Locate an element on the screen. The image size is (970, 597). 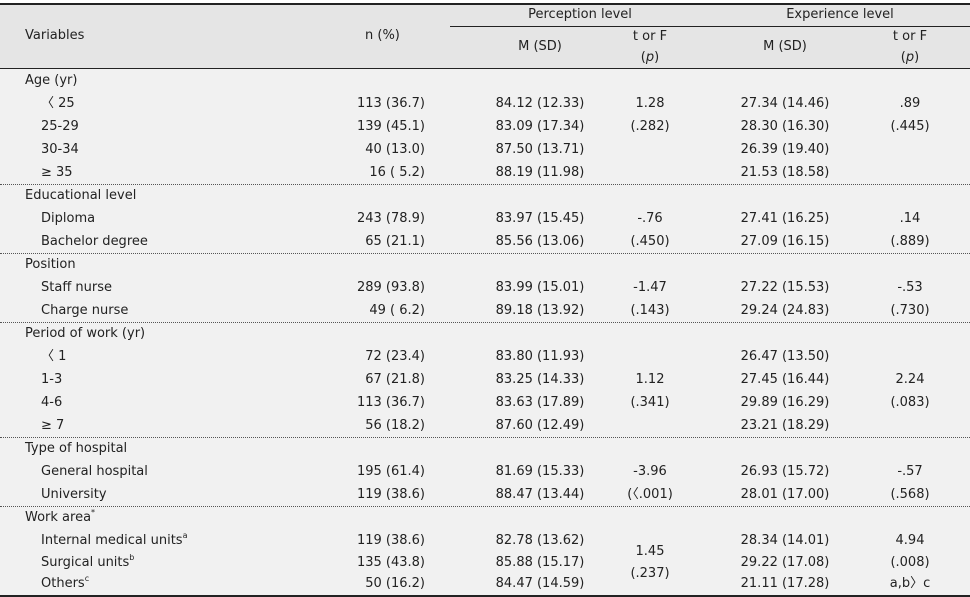
row-experience-p: (.730) is located at coordinates (910, 310).